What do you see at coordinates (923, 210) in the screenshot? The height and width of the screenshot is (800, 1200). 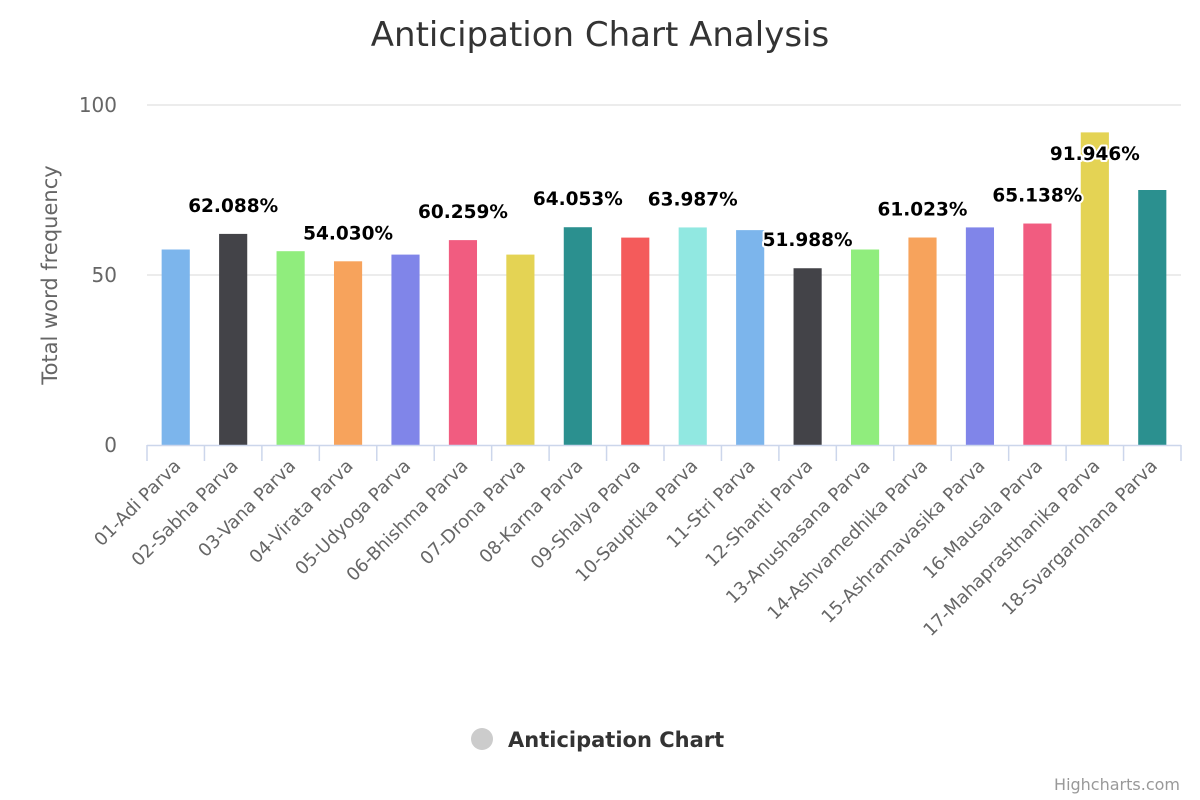 I see `data-label: 61.023%` at bounding box center [923, 210].